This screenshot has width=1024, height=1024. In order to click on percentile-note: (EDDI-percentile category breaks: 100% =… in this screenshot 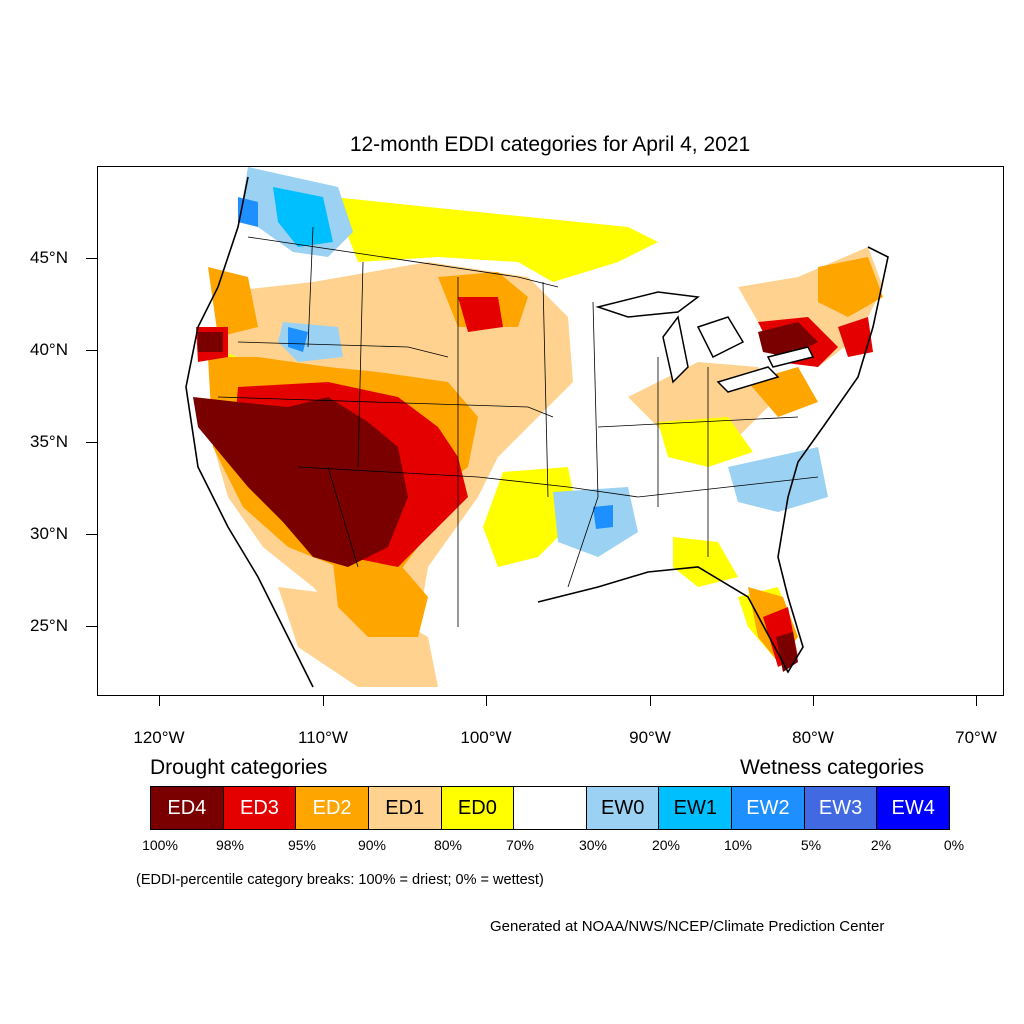, I will do `click(340, 880)`.